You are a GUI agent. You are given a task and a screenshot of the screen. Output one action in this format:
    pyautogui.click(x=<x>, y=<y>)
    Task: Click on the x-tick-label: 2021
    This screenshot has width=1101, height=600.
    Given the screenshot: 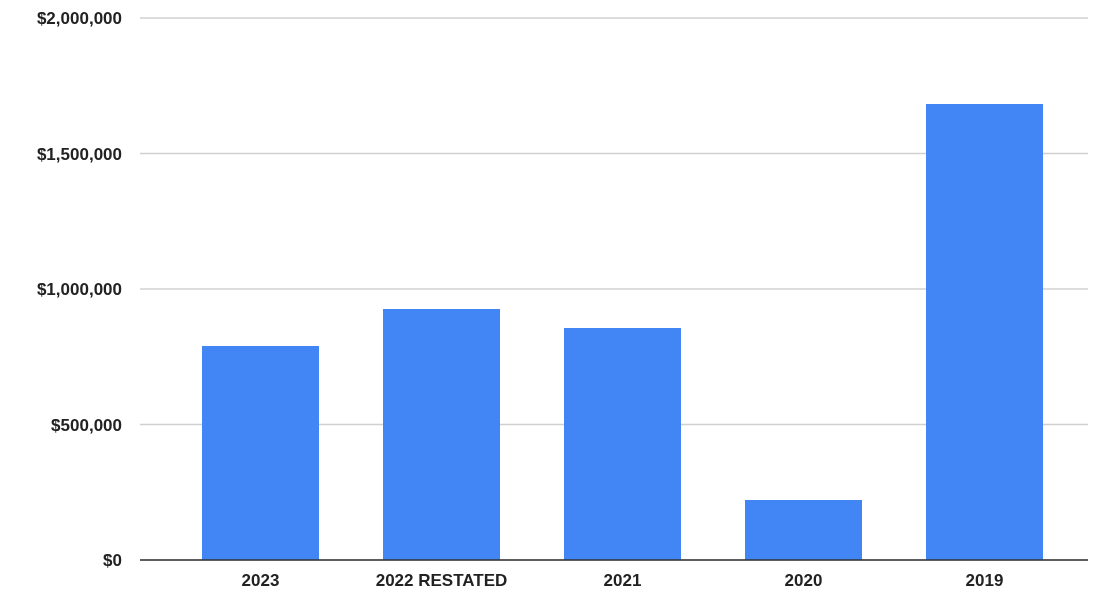 What is the action you would take?
    pyautogui.click(x=622, y=581)
    